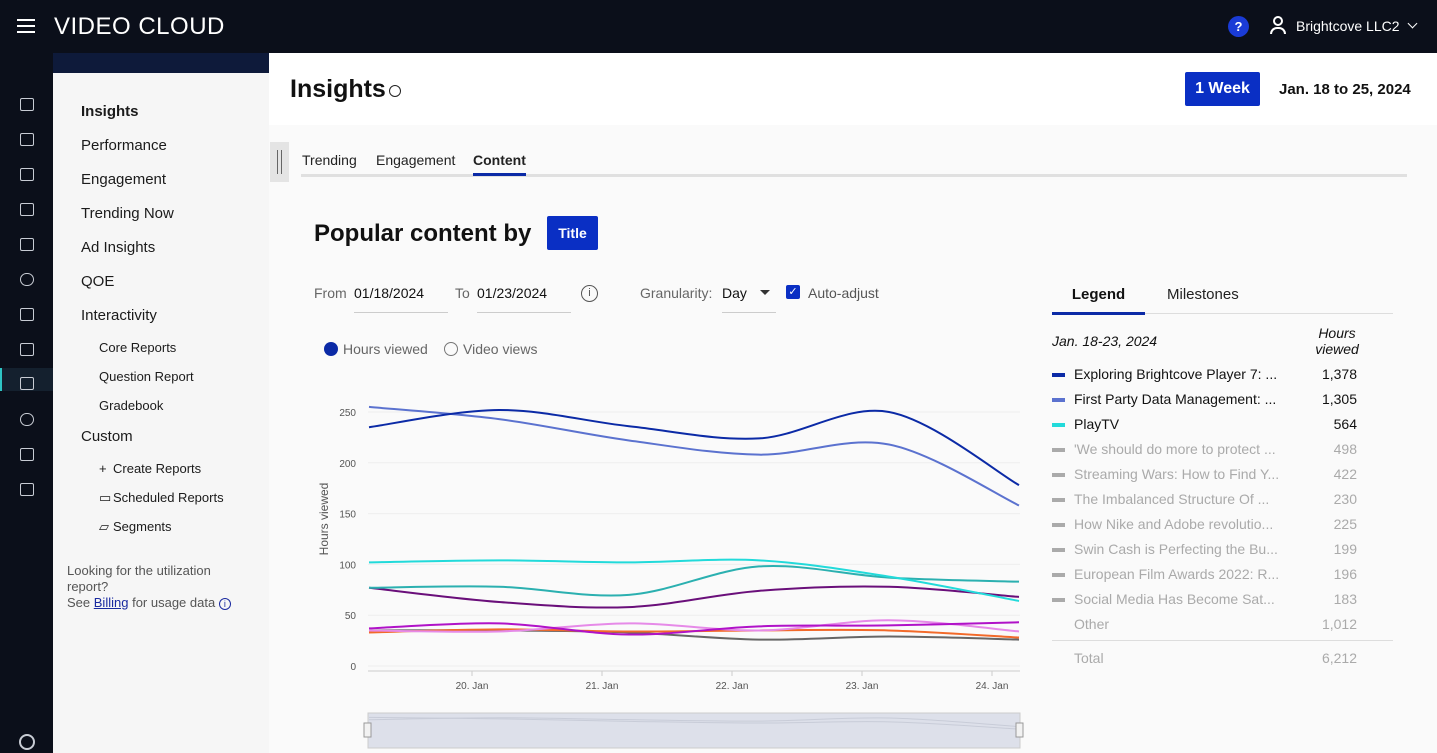 The image size is (1437, 753). I want to click on tabs-underline, so click(854, 175).